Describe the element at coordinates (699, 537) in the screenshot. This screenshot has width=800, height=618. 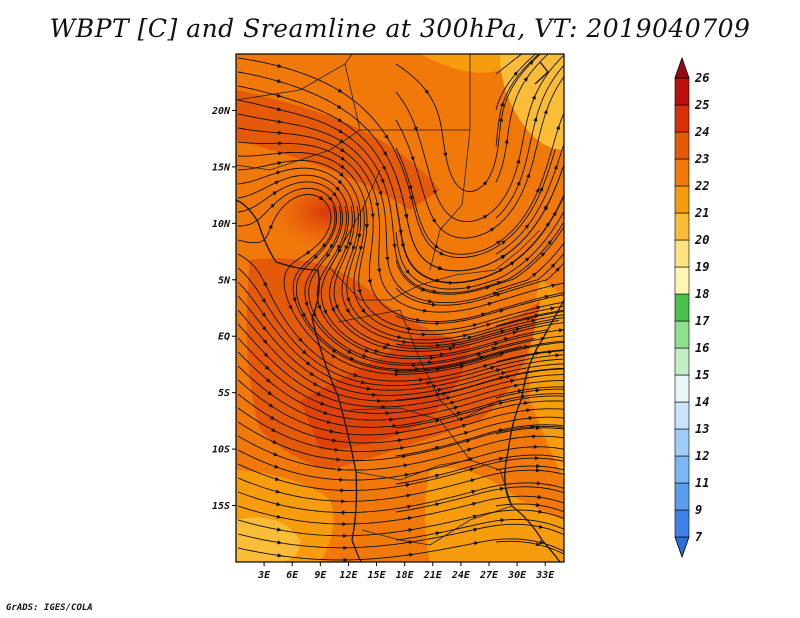
I see `colorbar-label: 7` at that location.